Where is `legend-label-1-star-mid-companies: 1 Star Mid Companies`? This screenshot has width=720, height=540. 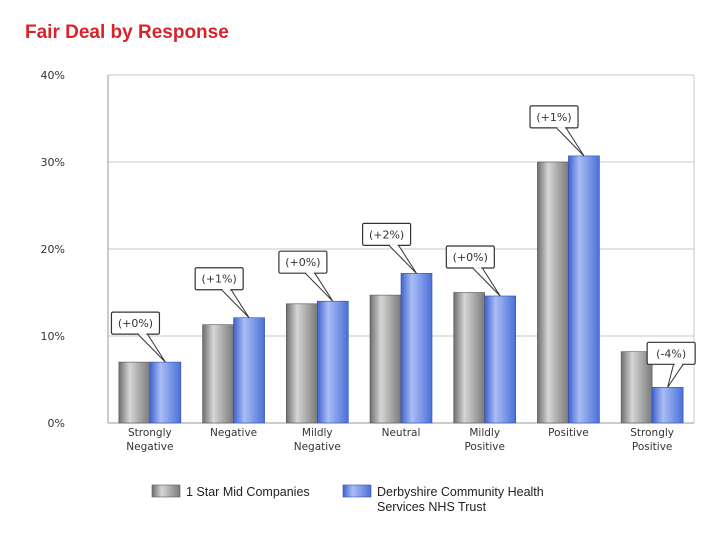 legend-label-1-star-mid-companies: 1 Star Mid Companies is located at coordinates (248, 492).